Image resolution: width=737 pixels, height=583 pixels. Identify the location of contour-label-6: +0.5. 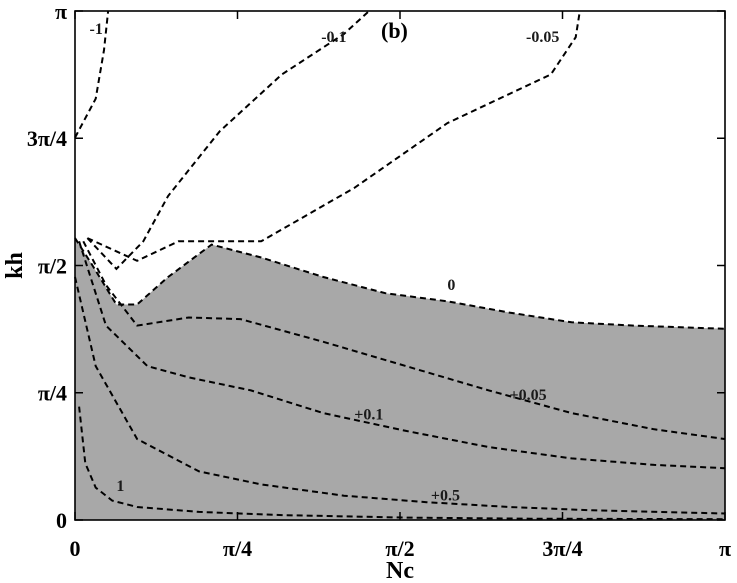
(445, 496).